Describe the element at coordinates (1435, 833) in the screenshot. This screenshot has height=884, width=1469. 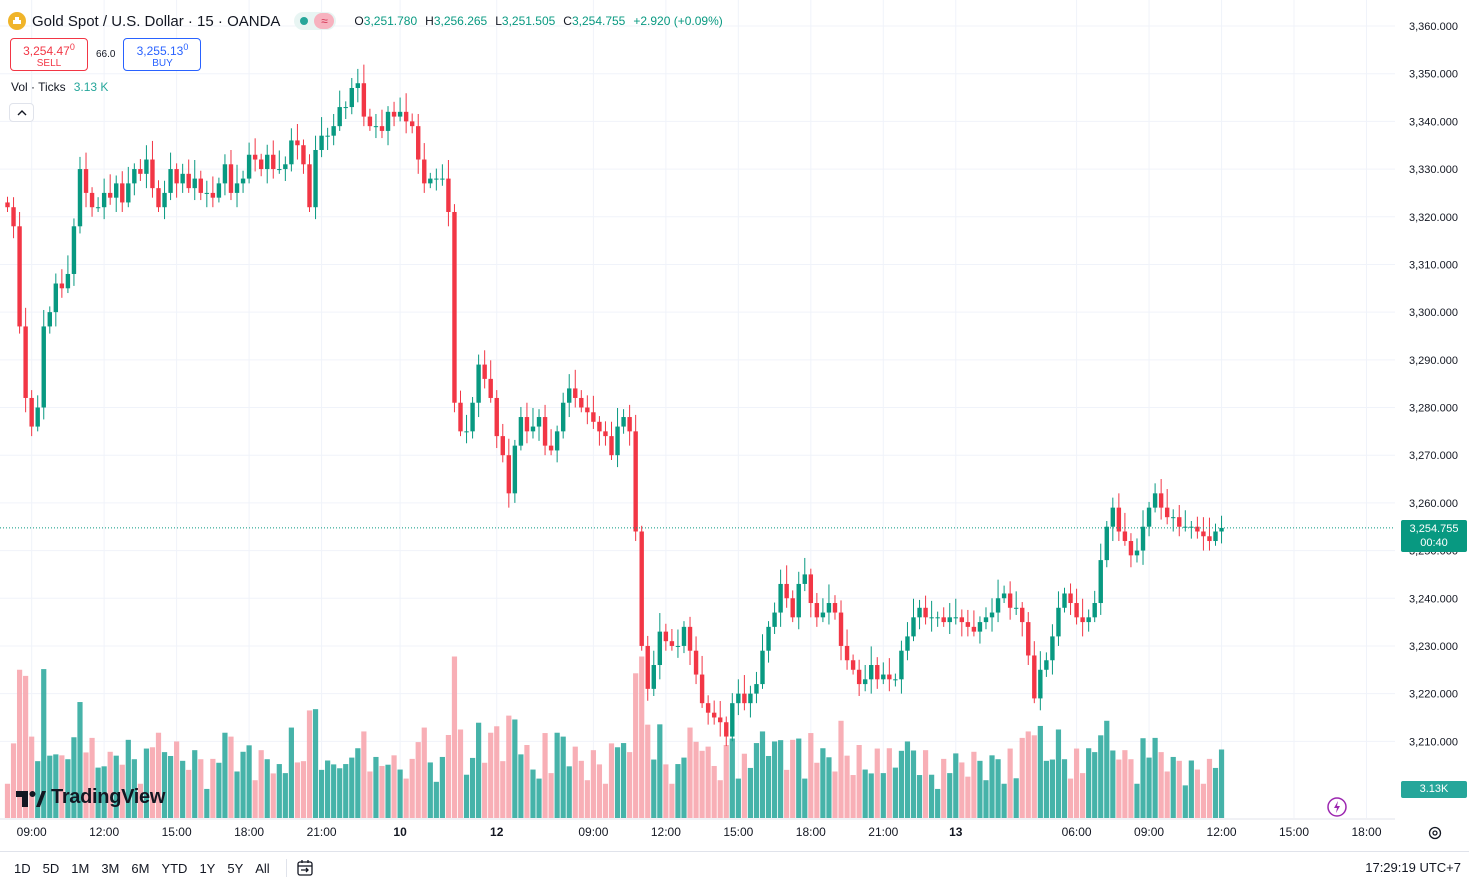
I see `settings-icon` at that location.